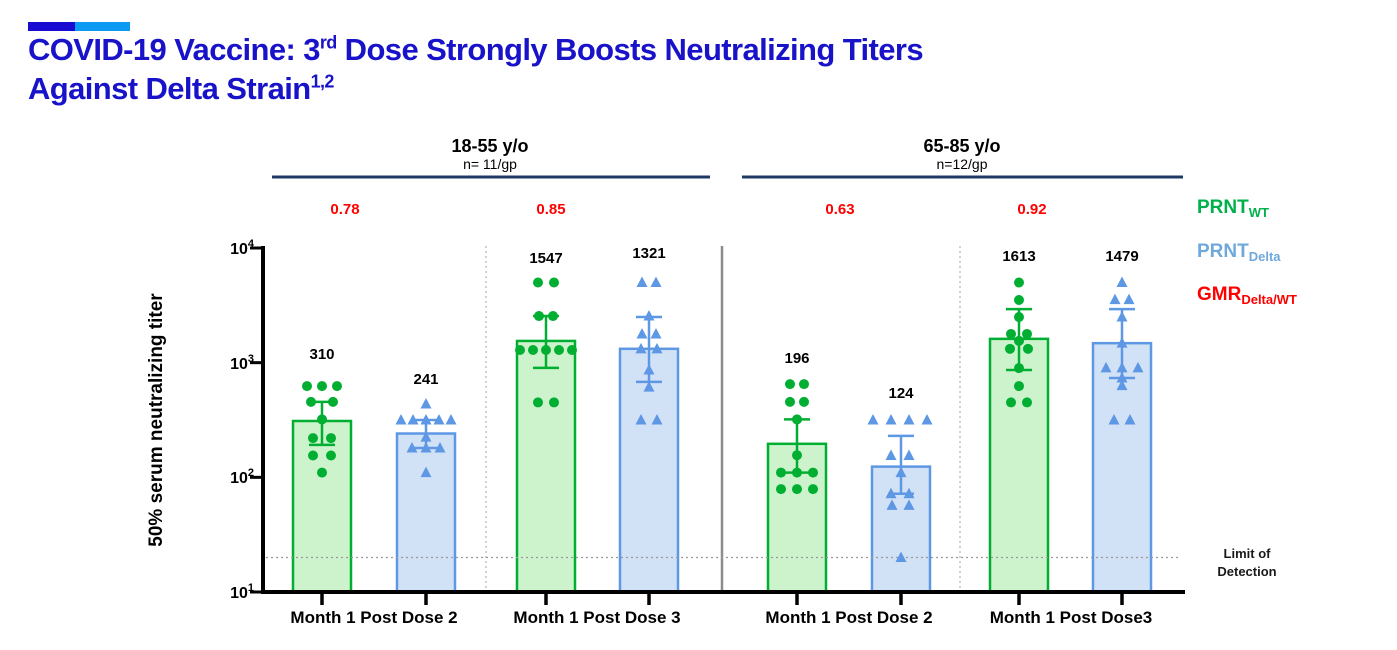 The width and height of the screenshot is (1397, 650). Describe the element at coordinates (156, 420) in the screenshot. I see `y-axis-title: 50% serum neutralizing titer` at that location.